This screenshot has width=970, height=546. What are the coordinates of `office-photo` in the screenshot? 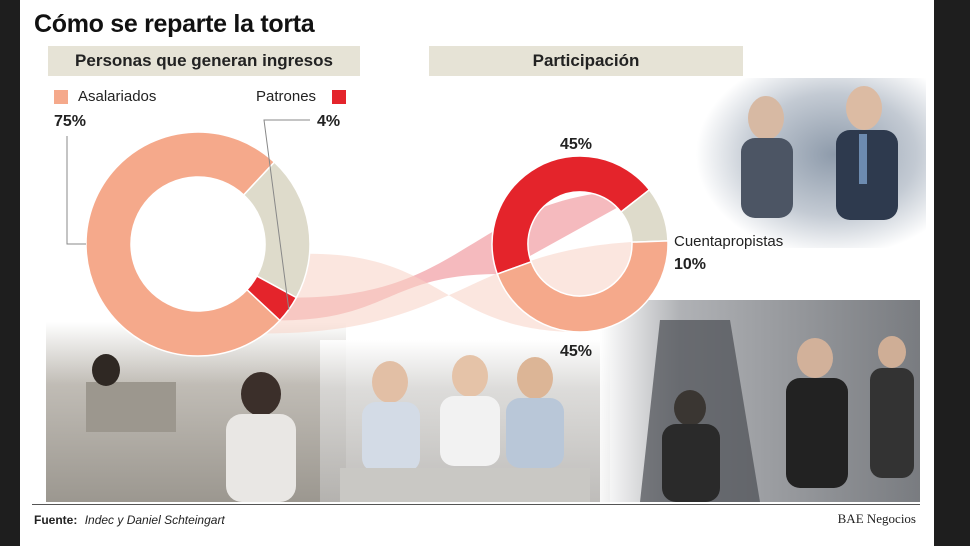 It's located at (811, 163).